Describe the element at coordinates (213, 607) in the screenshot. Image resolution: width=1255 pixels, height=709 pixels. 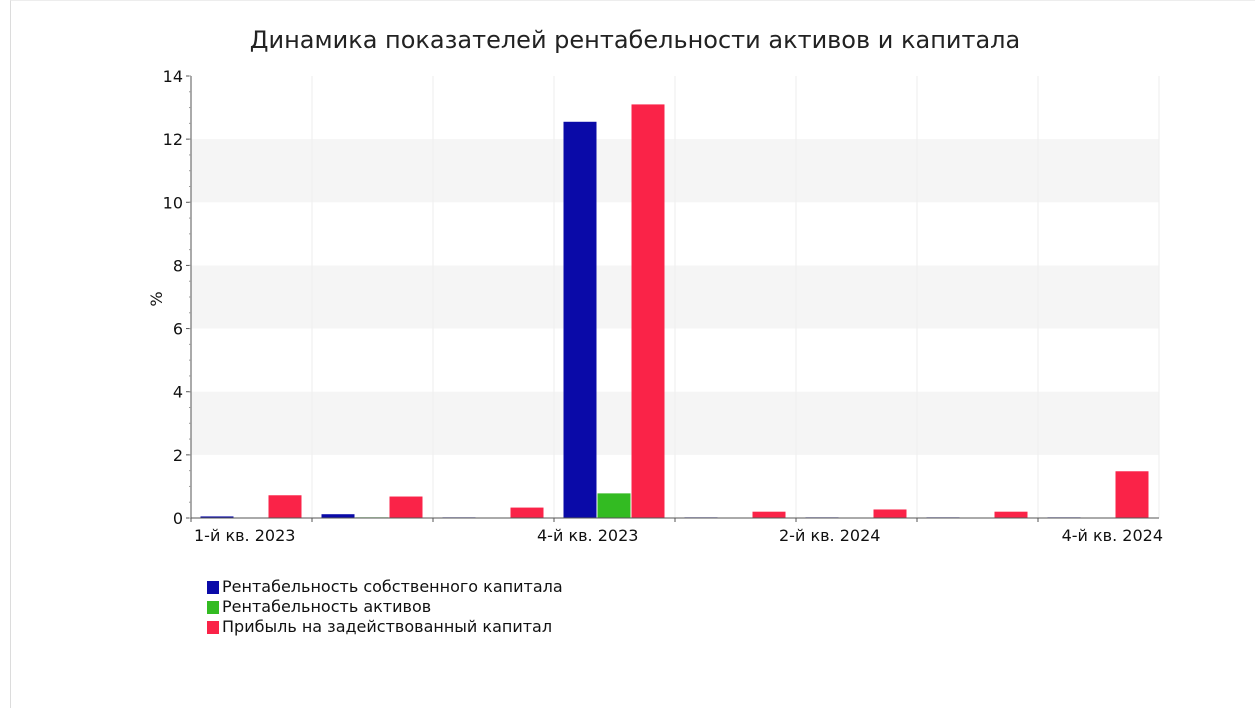
I see `legend-swatch-roa` at that location.